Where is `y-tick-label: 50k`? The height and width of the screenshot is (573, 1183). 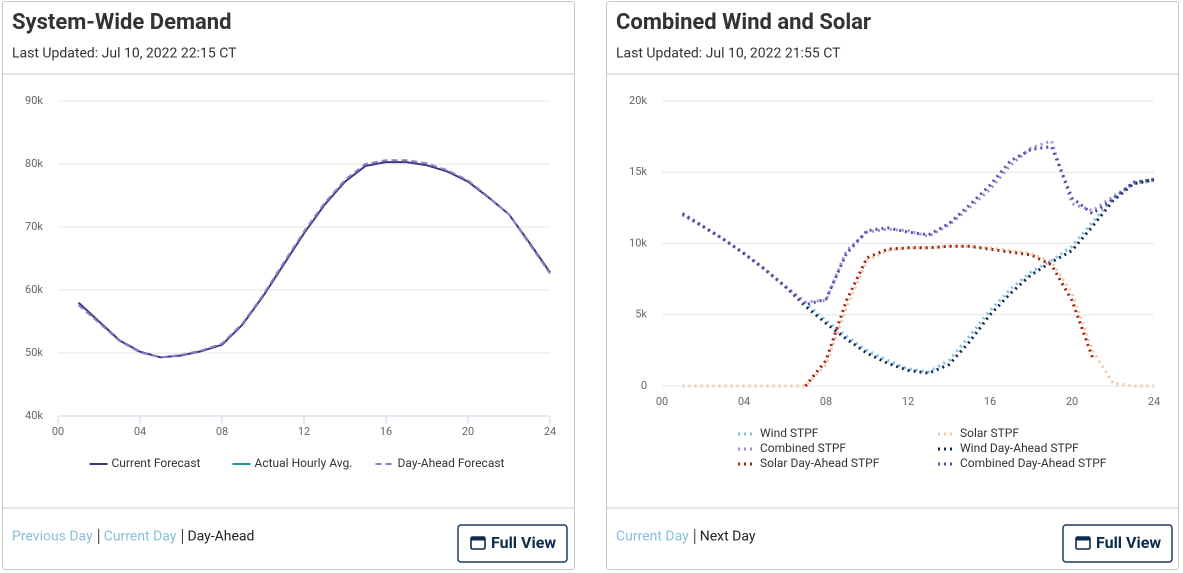
y-tick-label: 50k is located at coordinates (34, 352).